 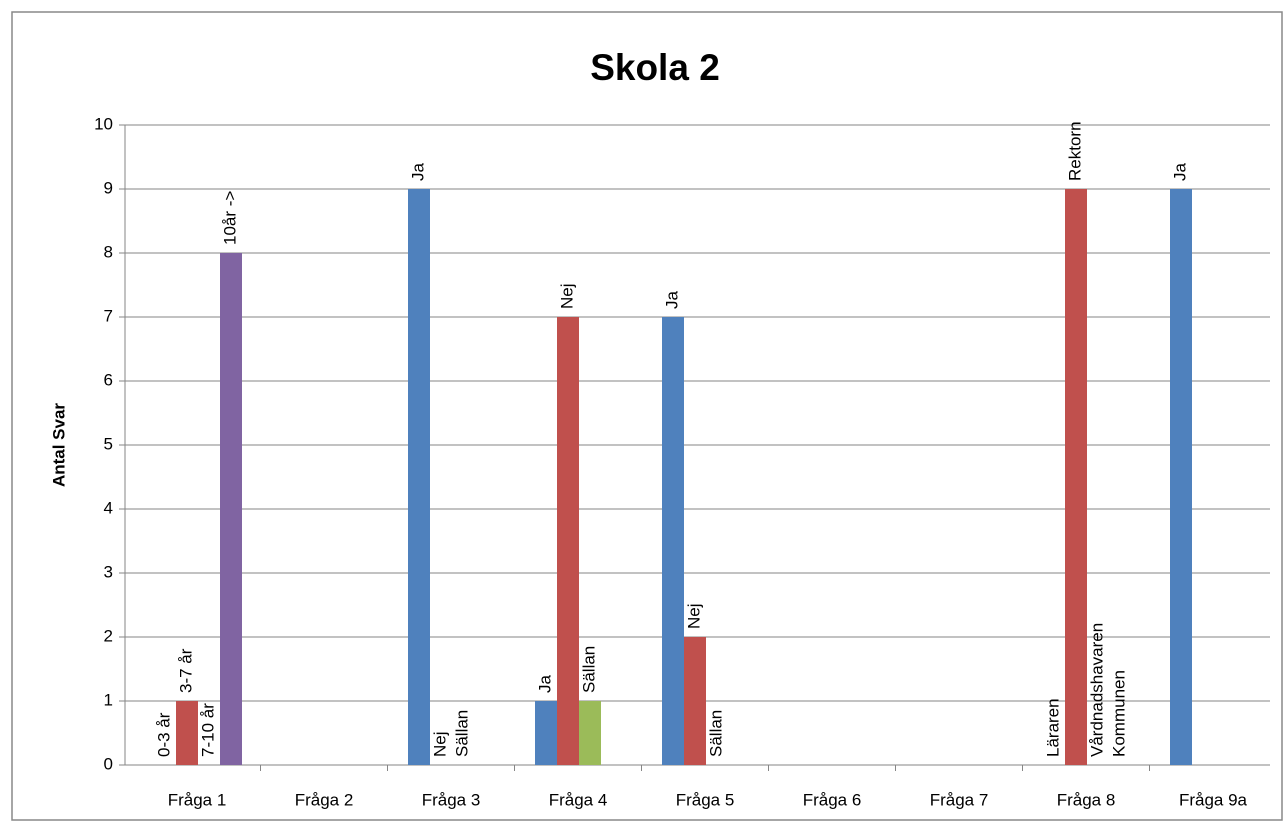 I want to click on x-tick-label: Fråga 4, so click(x=578, y=799).